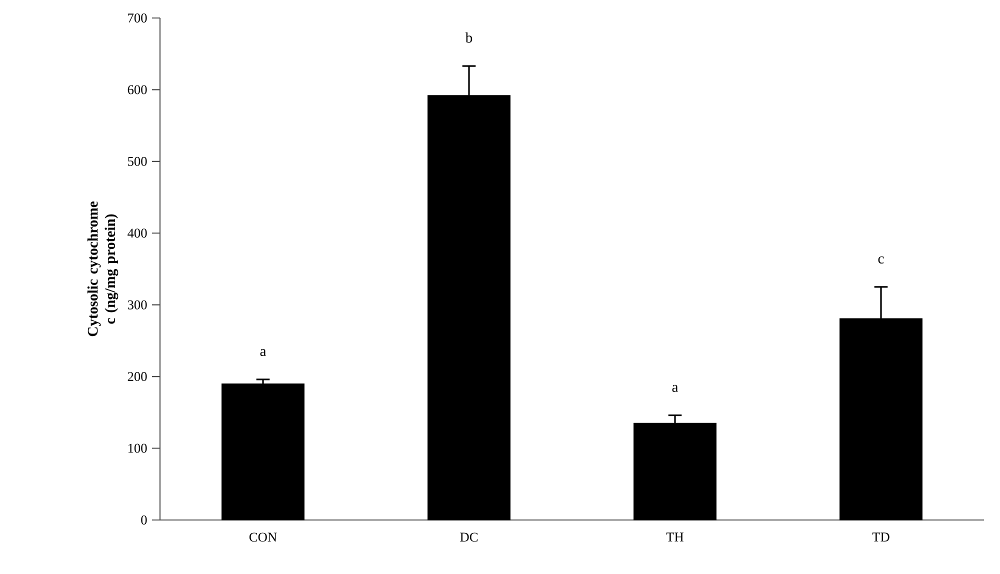  Describe the element at coordinates (263, 537) in the screenshot. I see `x-tick-label: CON` at that location.